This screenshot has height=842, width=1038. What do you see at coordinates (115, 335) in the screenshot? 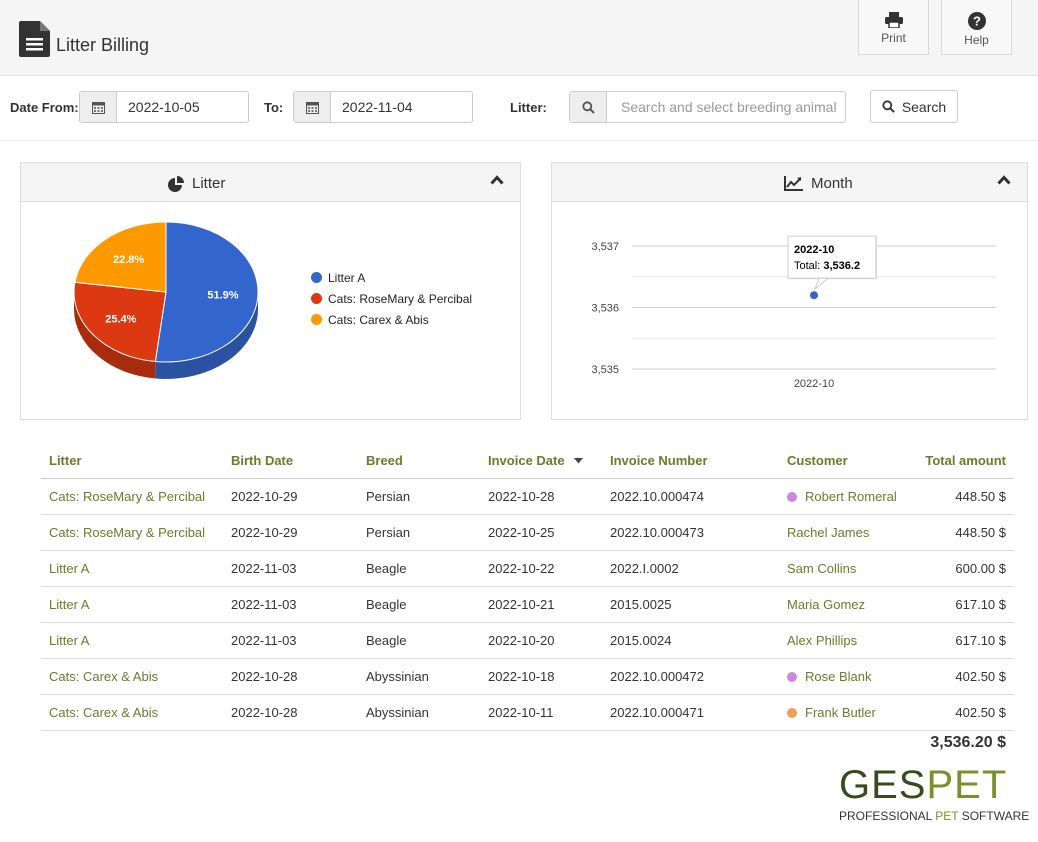
I see `pie-slice-side` at bounding box center [115, 335].